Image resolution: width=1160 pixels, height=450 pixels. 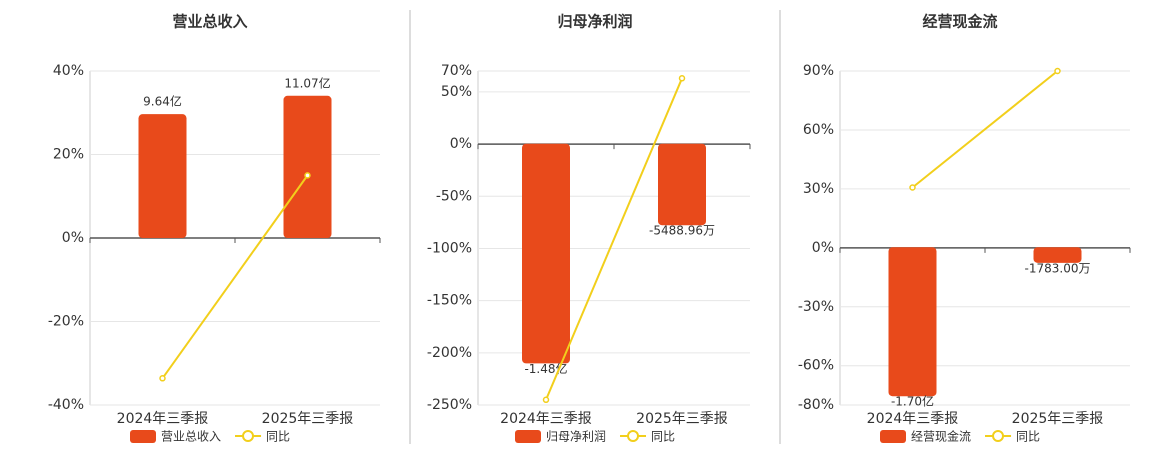 I want to click on value-label: 11.07亿, so click(x=307, y=82).